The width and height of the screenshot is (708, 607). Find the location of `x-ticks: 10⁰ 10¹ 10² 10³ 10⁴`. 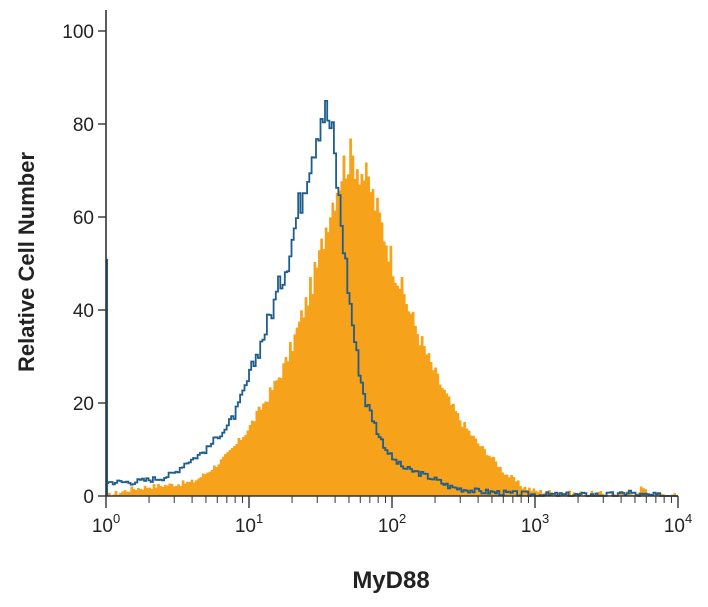

x-ticks: 10⁰ 10¹ 10² 10³ 10⁴ is located at coordinates (392, 516).